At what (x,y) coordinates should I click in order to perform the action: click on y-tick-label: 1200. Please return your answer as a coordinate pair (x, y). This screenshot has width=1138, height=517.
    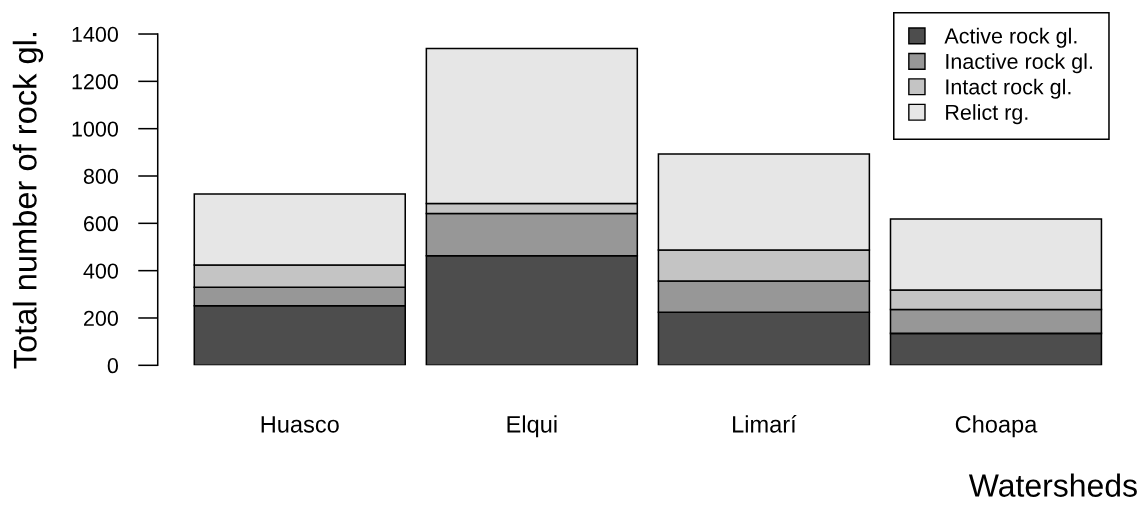
    Looking at the image, I should click on (95, 82).